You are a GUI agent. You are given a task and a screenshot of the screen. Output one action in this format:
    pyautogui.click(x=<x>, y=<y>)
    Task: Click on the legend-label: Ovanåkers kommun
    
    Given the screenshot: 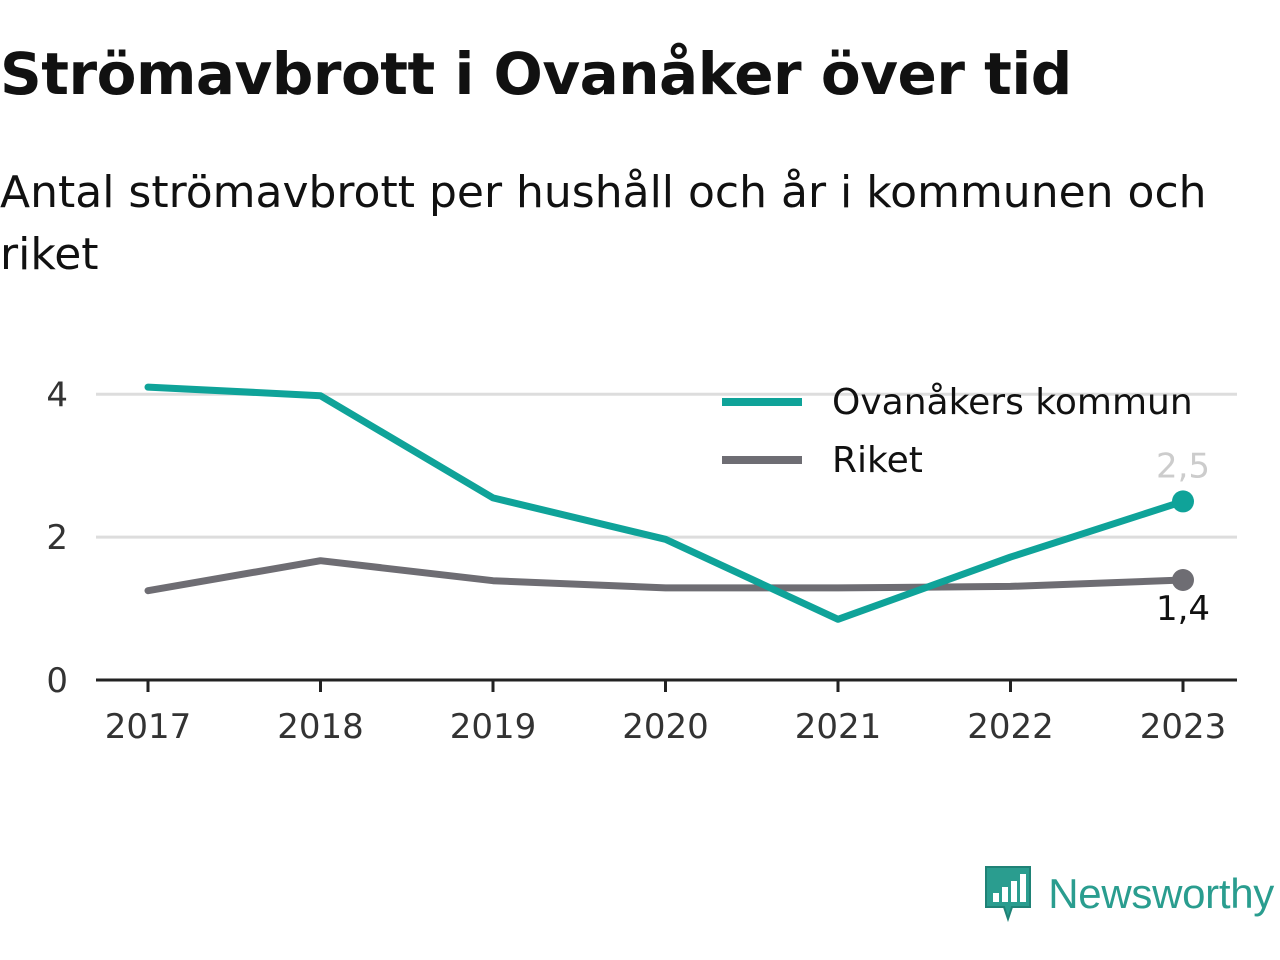 What is the action you would take?
    pyautogui.click(x=1012, y=402)
    